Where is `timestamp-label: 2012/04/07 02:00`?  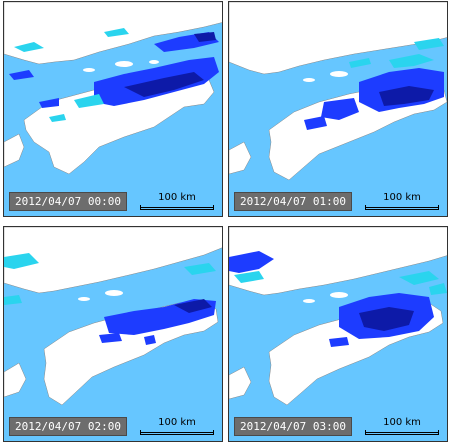
timestamp-label: 2012/04/07 02:00 is located at coordinates (68, 426).